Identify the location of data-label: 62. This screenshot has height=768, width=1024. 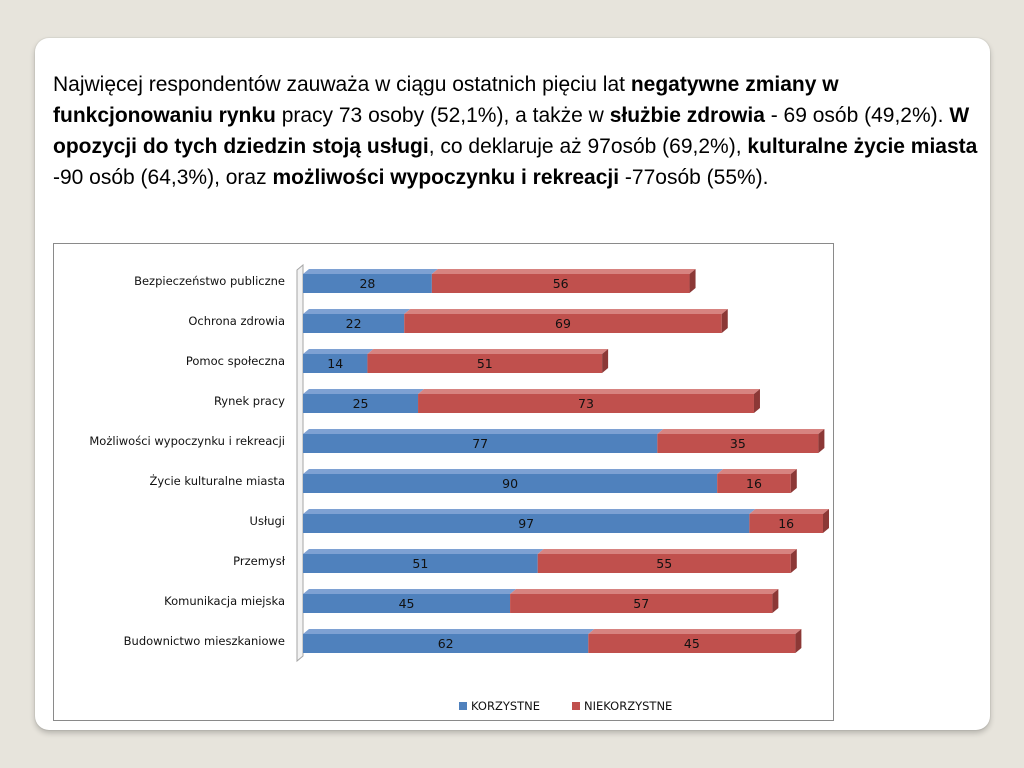
(446, 643).